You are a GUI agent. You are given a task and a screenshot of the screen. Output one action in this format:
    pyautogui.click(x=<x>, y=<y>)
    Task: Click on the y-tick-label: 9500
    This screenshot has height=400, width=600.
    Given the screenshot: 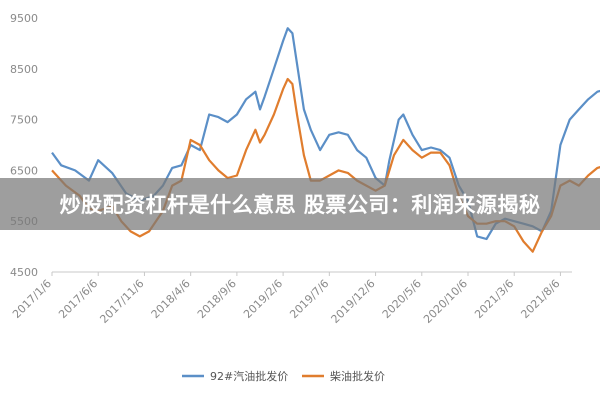 What is the action you would take?
    pyautogui.click(x=24, y=18)
    